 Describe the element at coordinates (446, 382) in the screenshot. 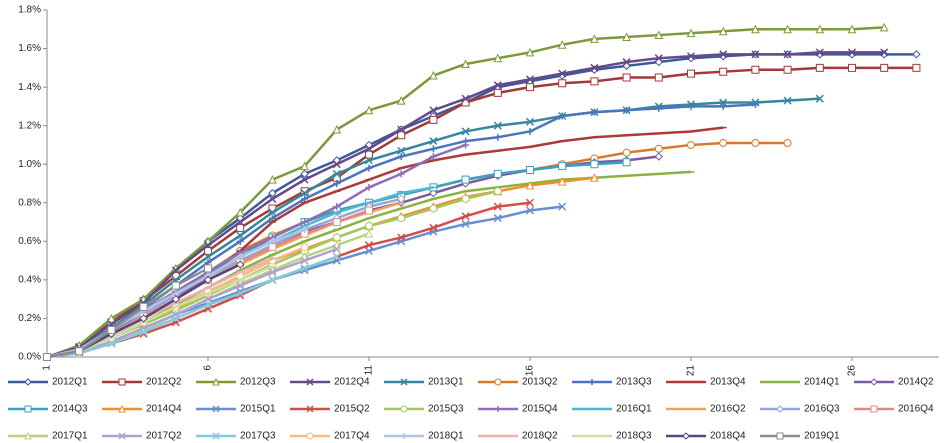

I see `legend-label: 2013Q1` at that location.